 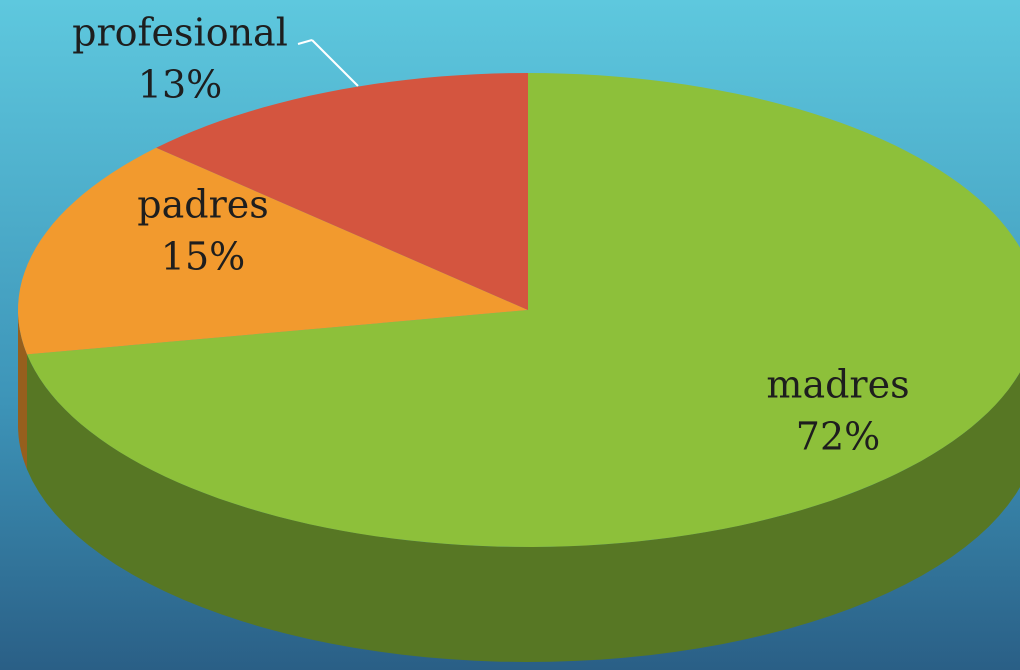 What do you see at coordinates (342, 191) in the screenshot?
I see `pie-slice` at bounding box center [342, 191].